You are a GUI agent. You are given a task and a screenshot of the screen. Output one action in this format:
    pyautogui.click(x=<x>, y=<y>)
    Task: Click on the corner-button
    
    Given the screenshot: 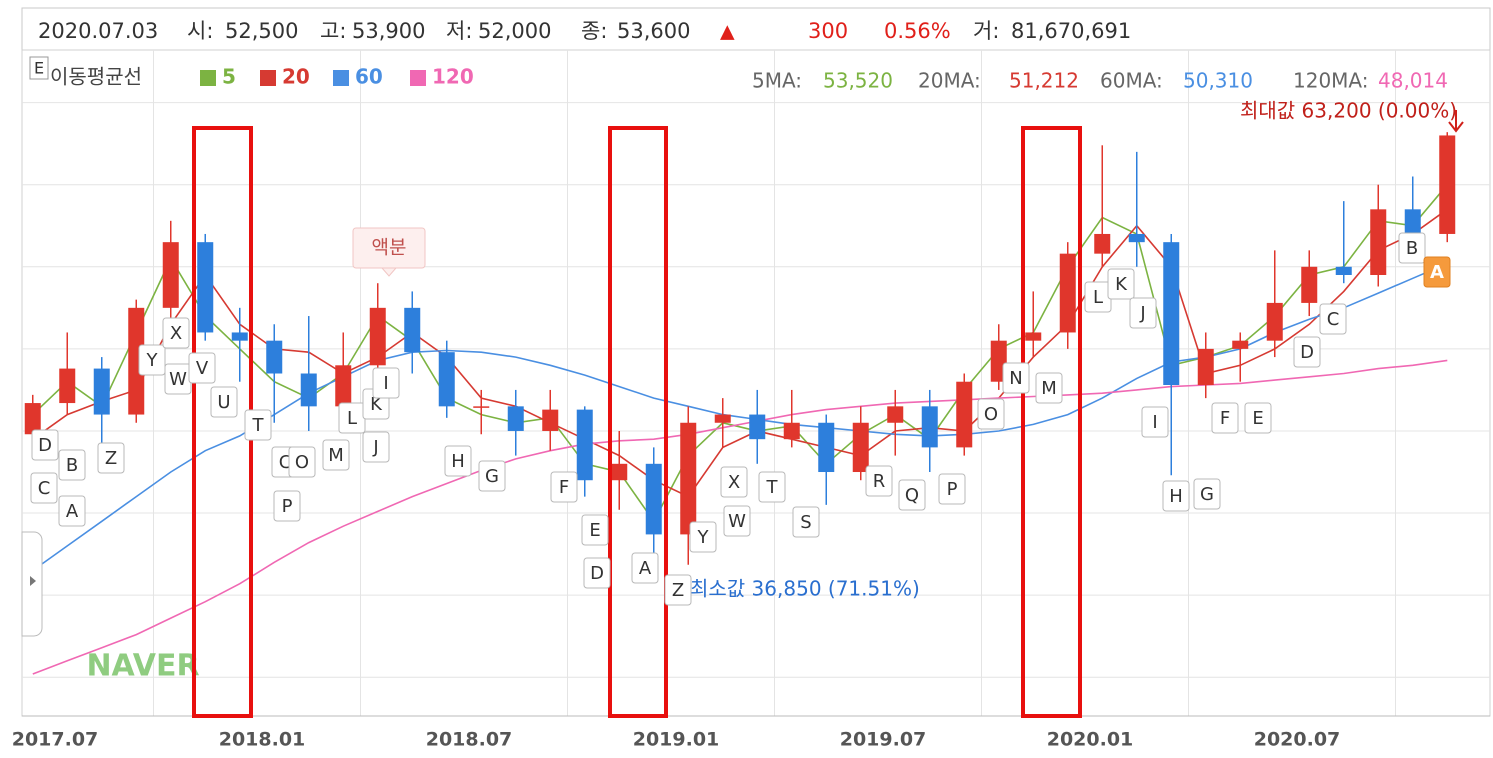 What is the action you would take?
    pyautogui.click(x=39, y=68)
    